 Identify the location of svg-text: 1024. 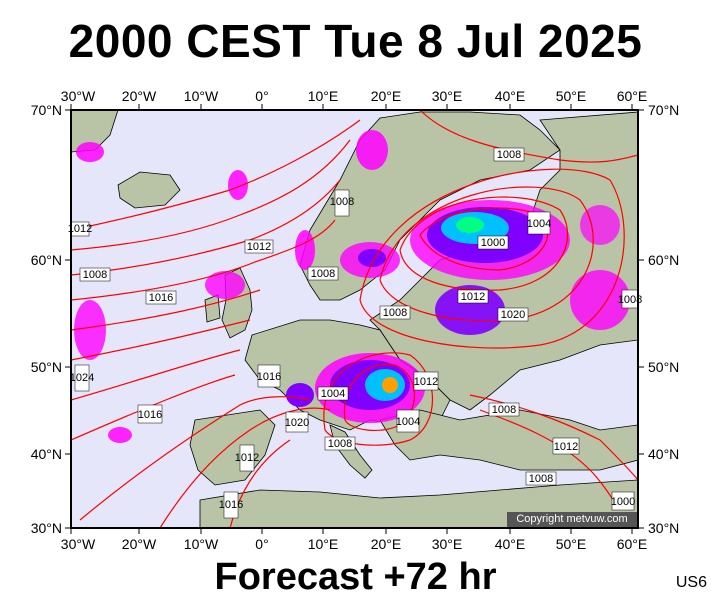
(82, 378).